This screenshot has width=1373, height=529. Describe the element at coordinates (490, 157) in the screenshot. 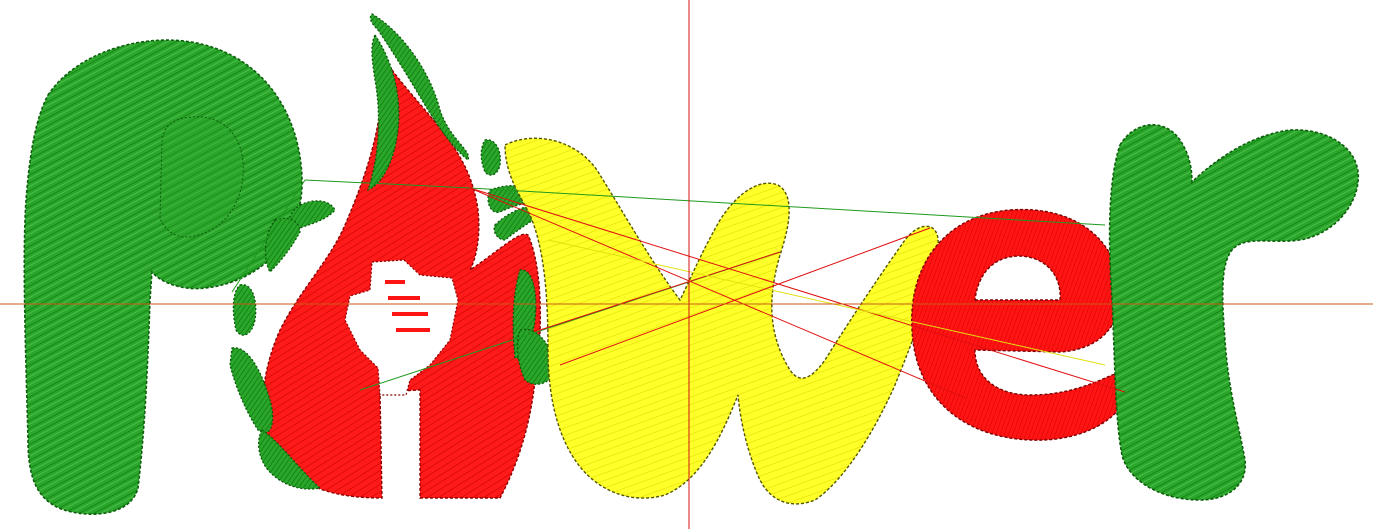

I see `flame-leaf-mid` at that location.